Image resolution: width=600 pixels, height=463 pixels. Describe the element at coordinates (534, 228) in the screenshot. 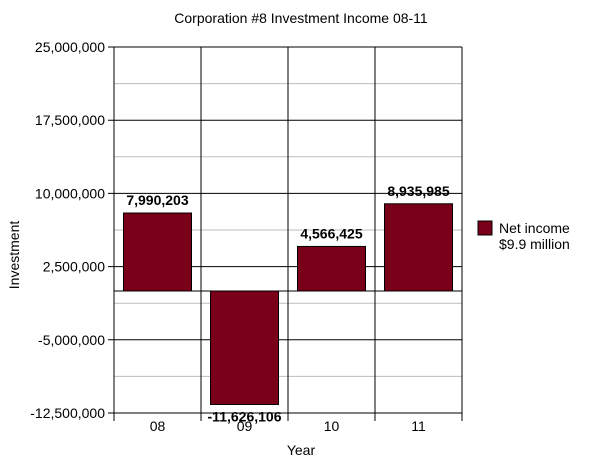

I see `legend-line-1: Net income` at that location.